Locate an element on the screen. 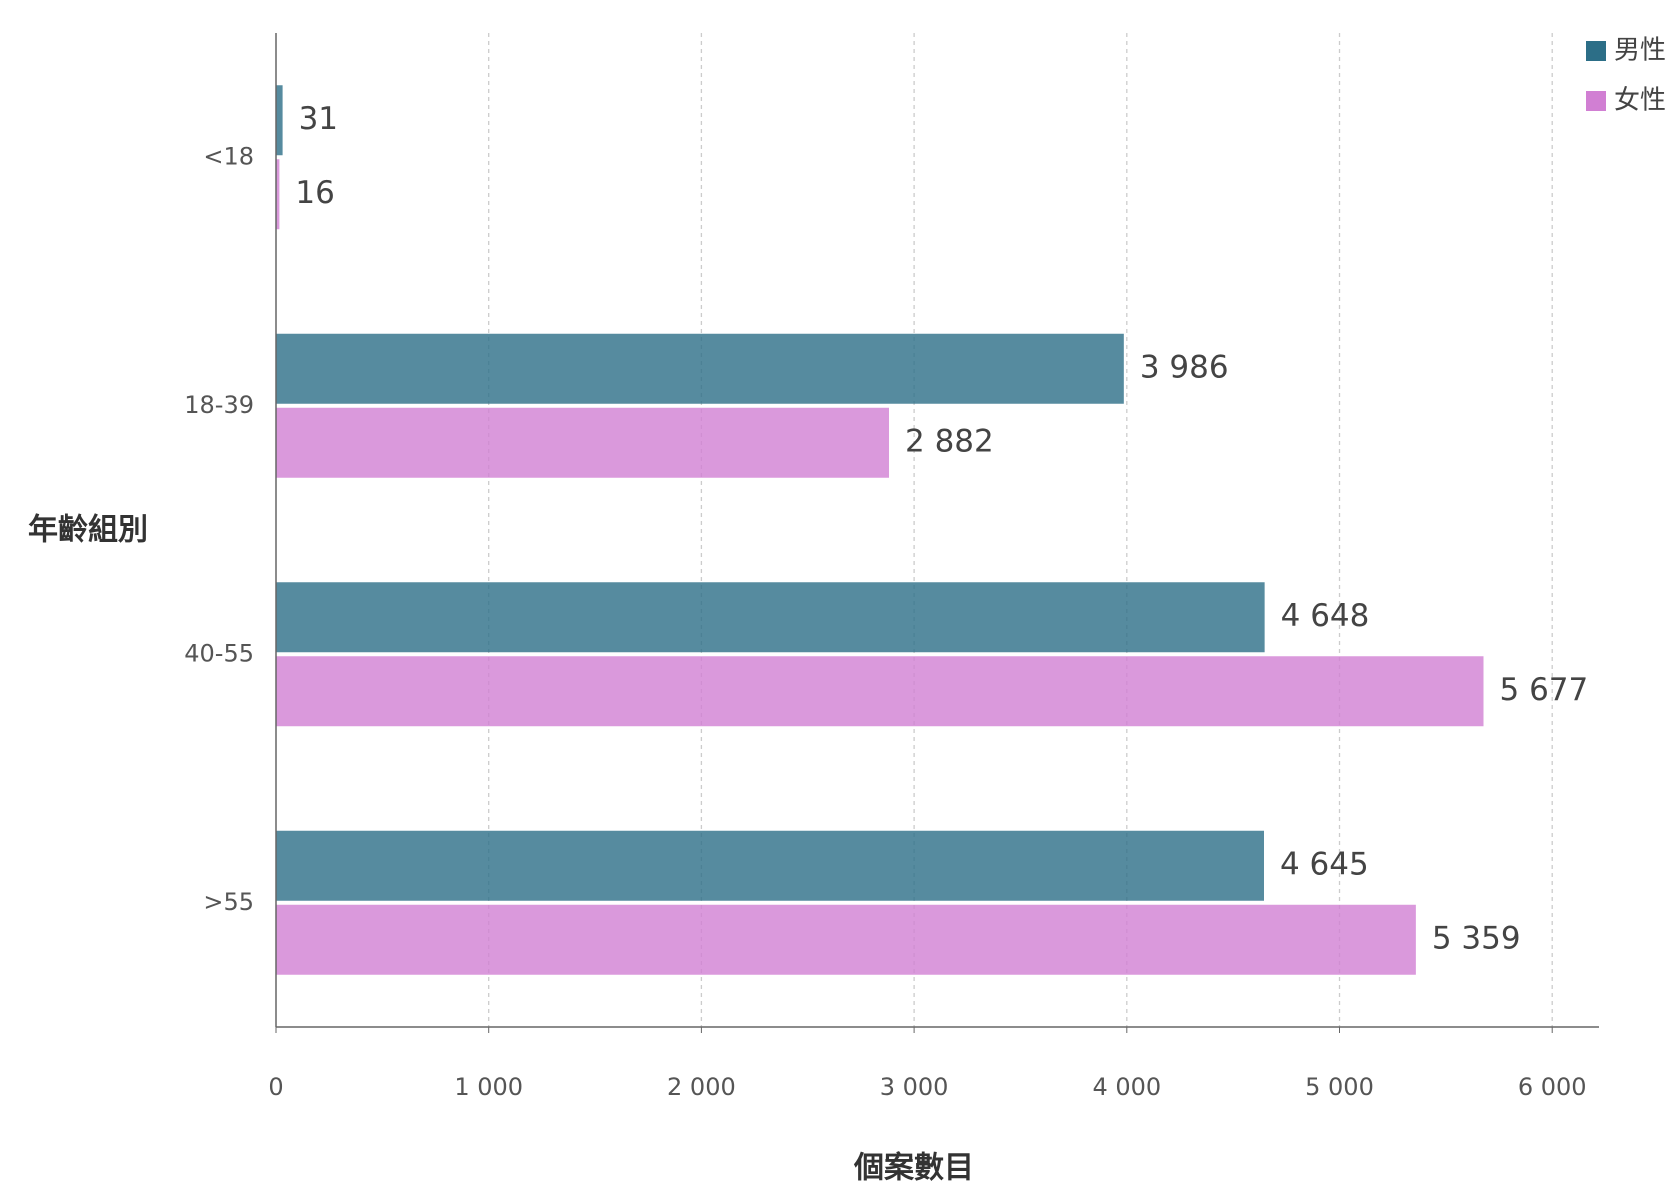  value-label: 3 986 is located at coordinates (1184, 367).